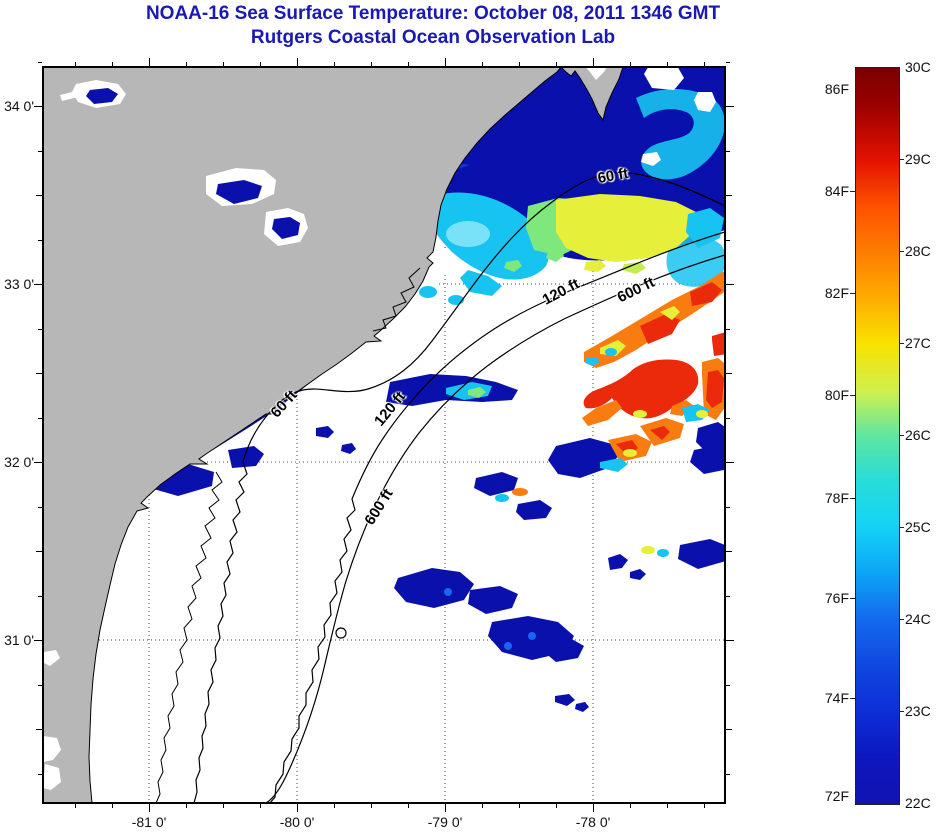 Image resolution: width=936 pixels, height=832 pixels. Describe the element at coordinates (918, 435) in the screenshot. I see `colorbar-c-label: 26C` at that location.